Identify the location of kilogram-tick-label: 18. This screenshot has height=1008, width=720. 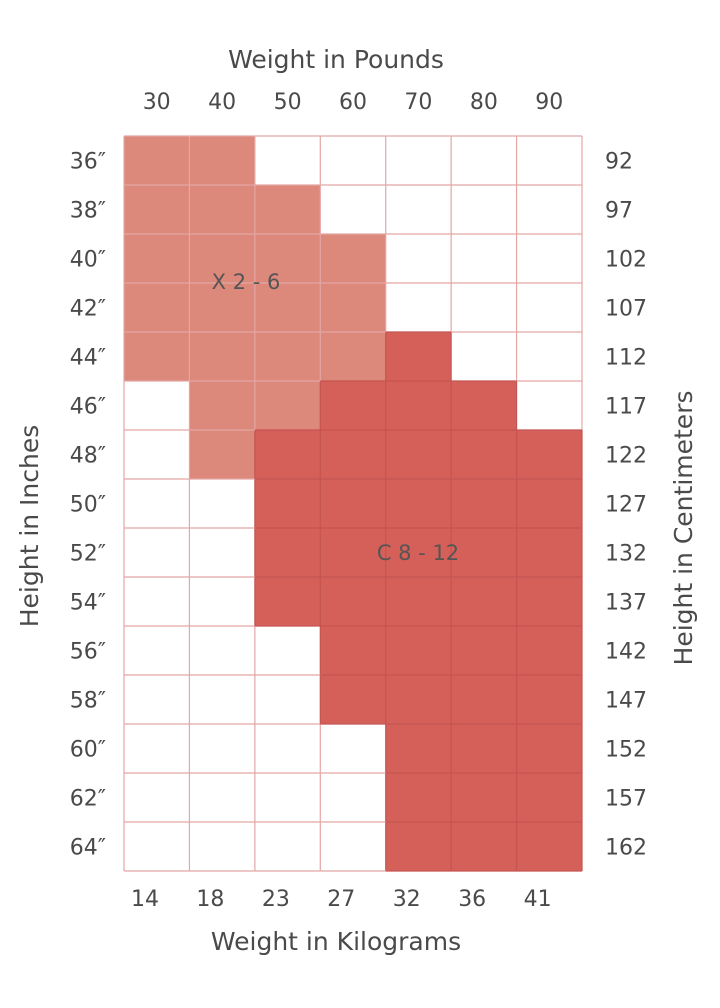
(210, 899).